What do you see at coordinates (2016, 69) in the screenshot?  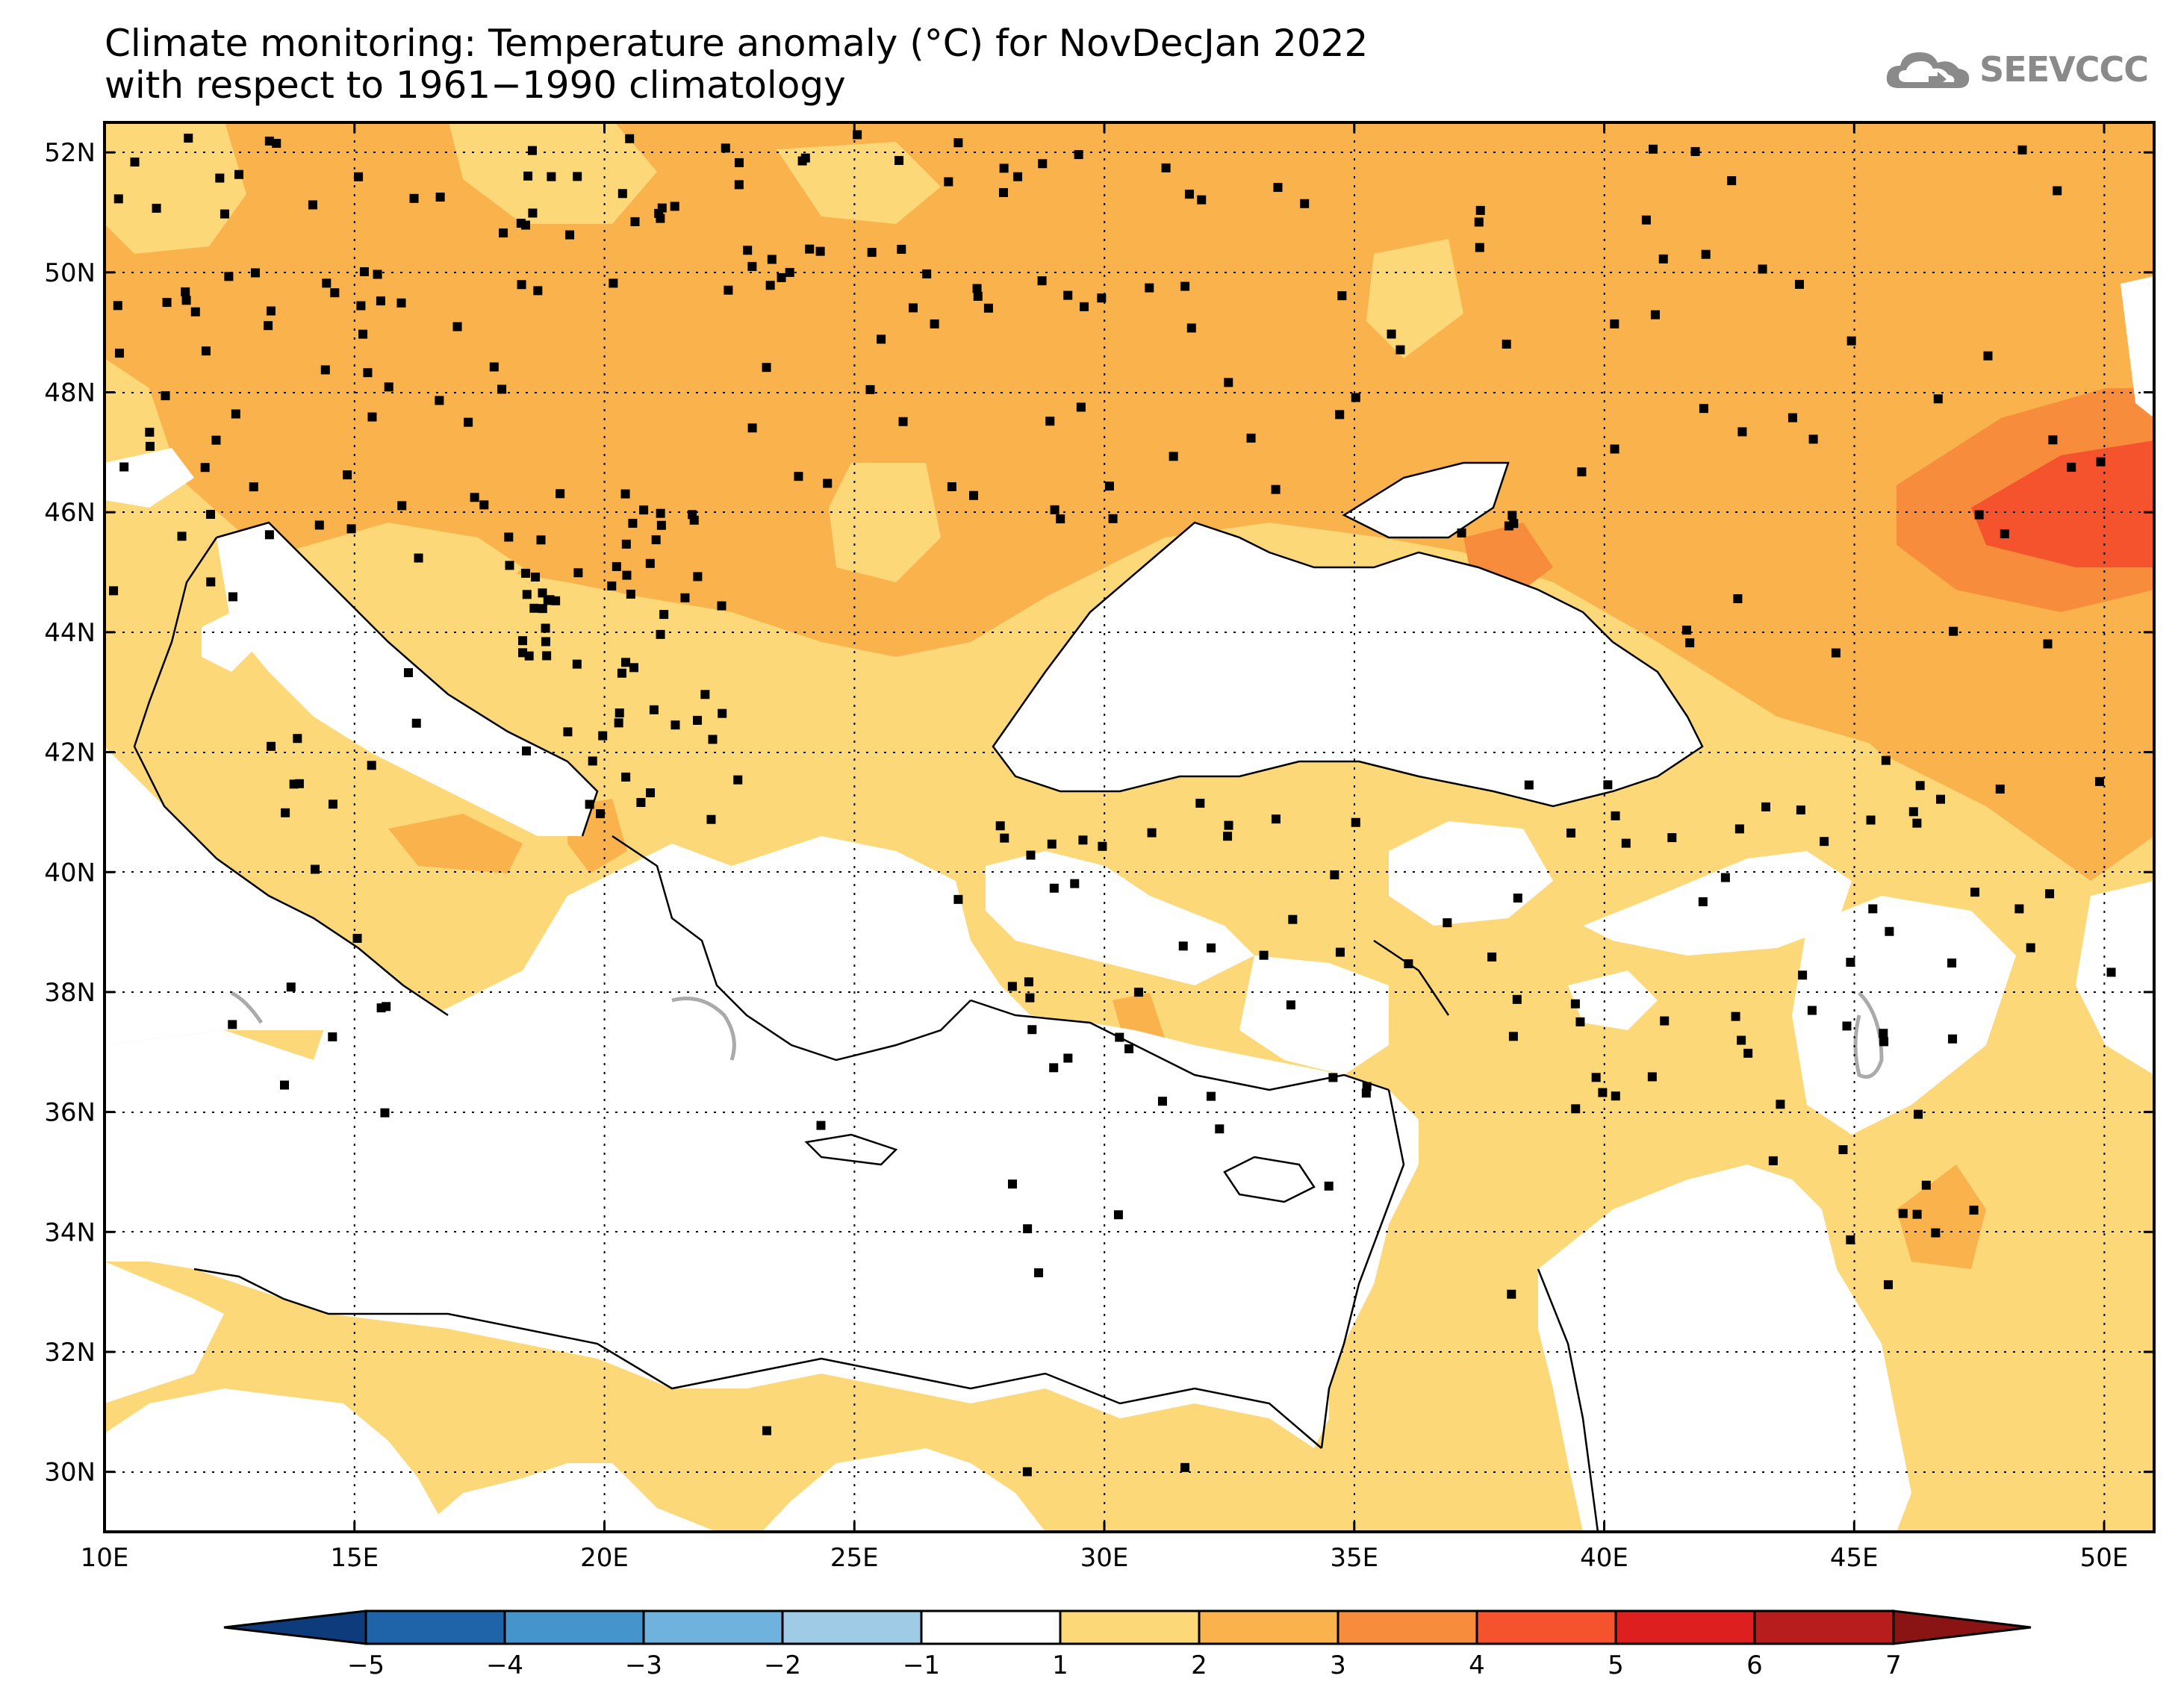 I see `seevccc-logo: SEEVCCC` at bounding box center [2016, 69].